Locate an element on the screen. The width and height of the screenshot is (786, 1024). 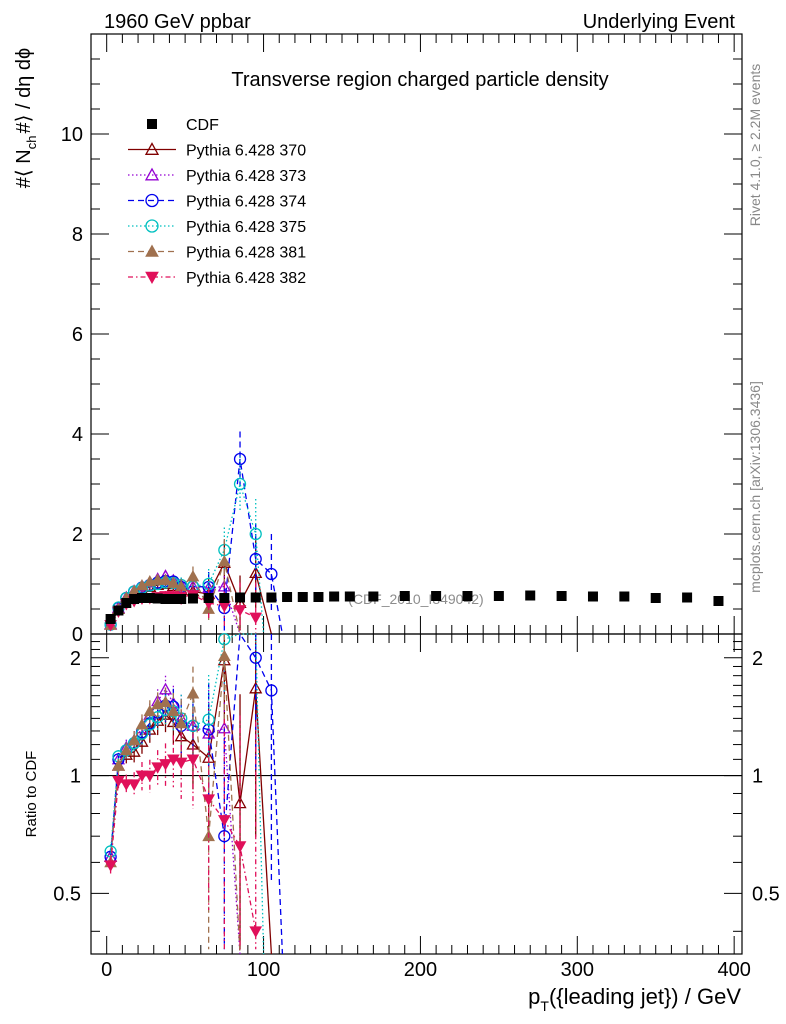
legend-label: Pythia 6.428 370 is located at coordinates (246, 151).